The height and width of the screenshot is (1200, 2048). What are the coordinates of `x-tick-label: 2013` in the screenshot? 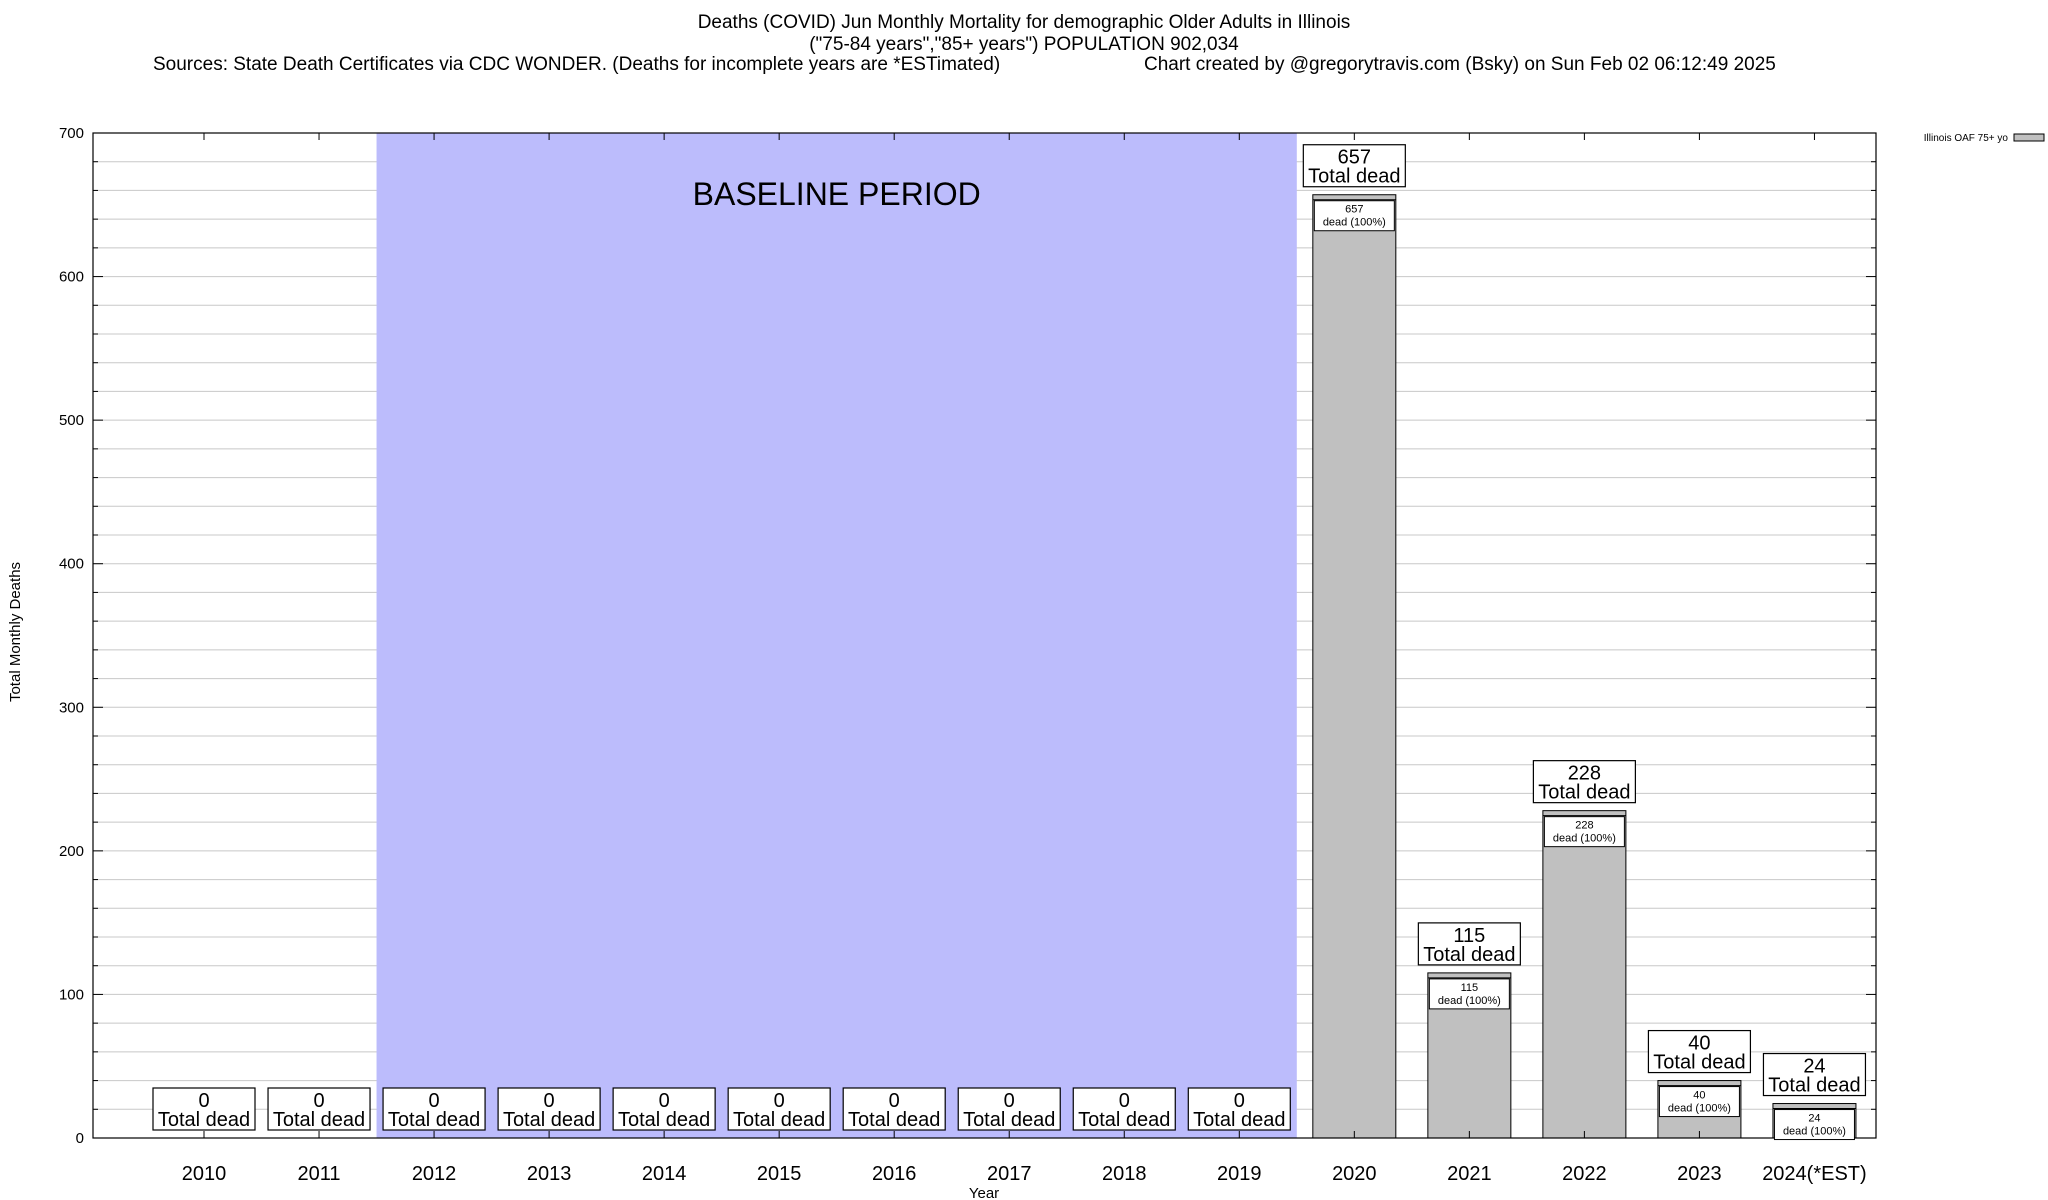 It's located at (549, 1174).